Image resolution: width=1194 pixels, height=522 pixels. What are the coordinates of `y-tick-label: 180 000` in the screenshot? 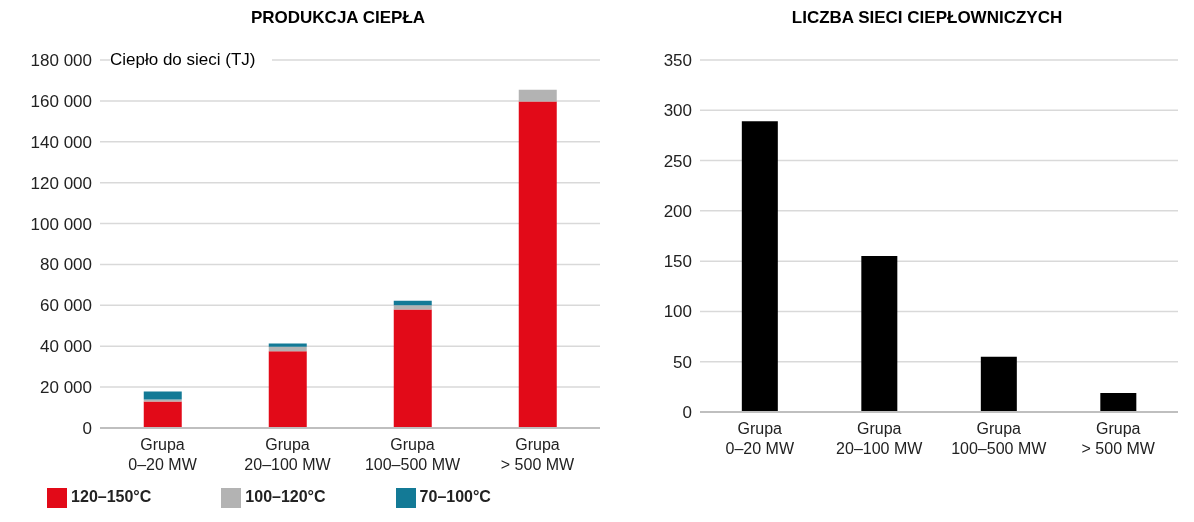 It's located at (61, 61).